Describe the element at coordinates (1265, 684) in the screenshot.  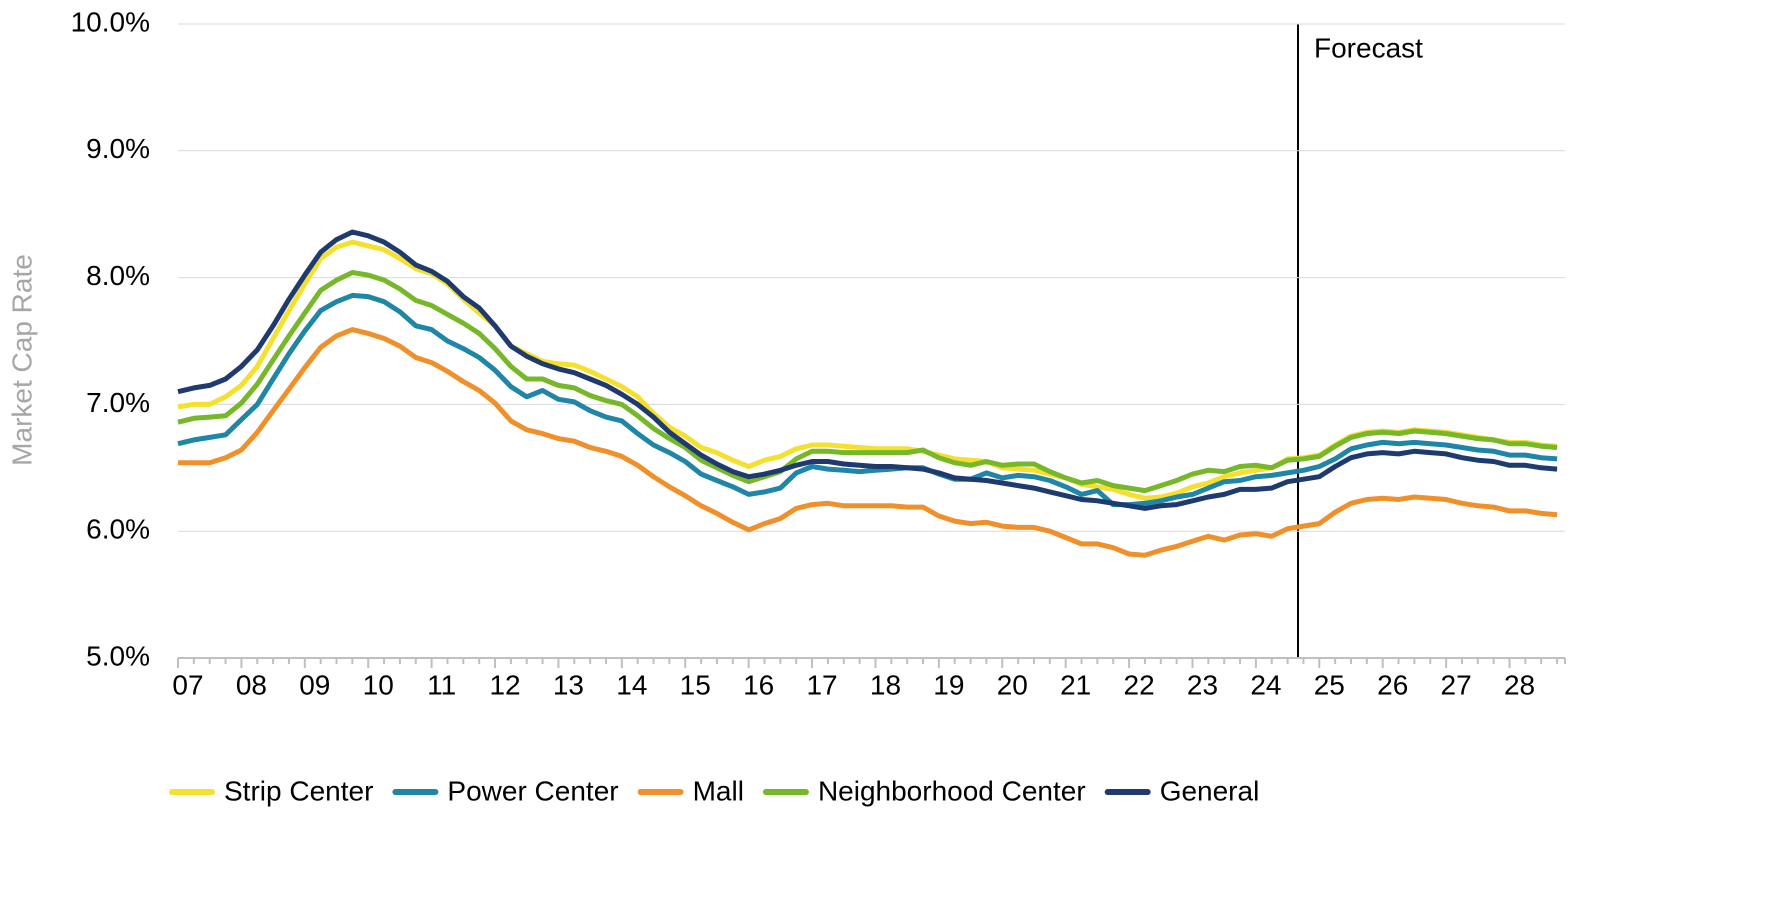
I see `x-tick-label: 24` at that location.